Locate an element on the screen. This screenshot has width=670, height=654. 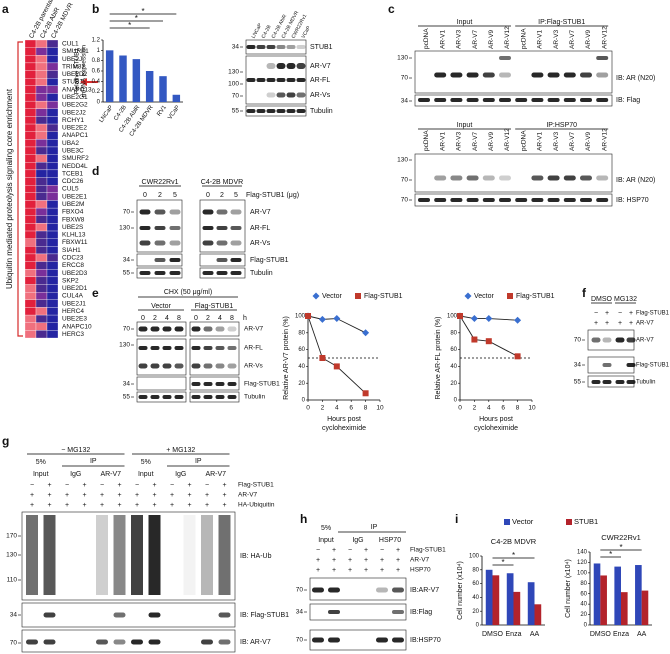
y-tick-label: 0.2 is located at coordinates (96, 92).